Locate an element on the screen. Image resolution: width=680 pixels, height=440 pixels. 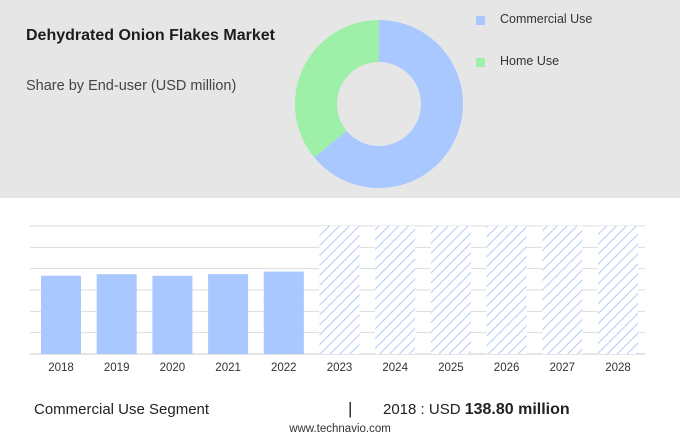
bar-2018 is located at coordinates (61, 314).